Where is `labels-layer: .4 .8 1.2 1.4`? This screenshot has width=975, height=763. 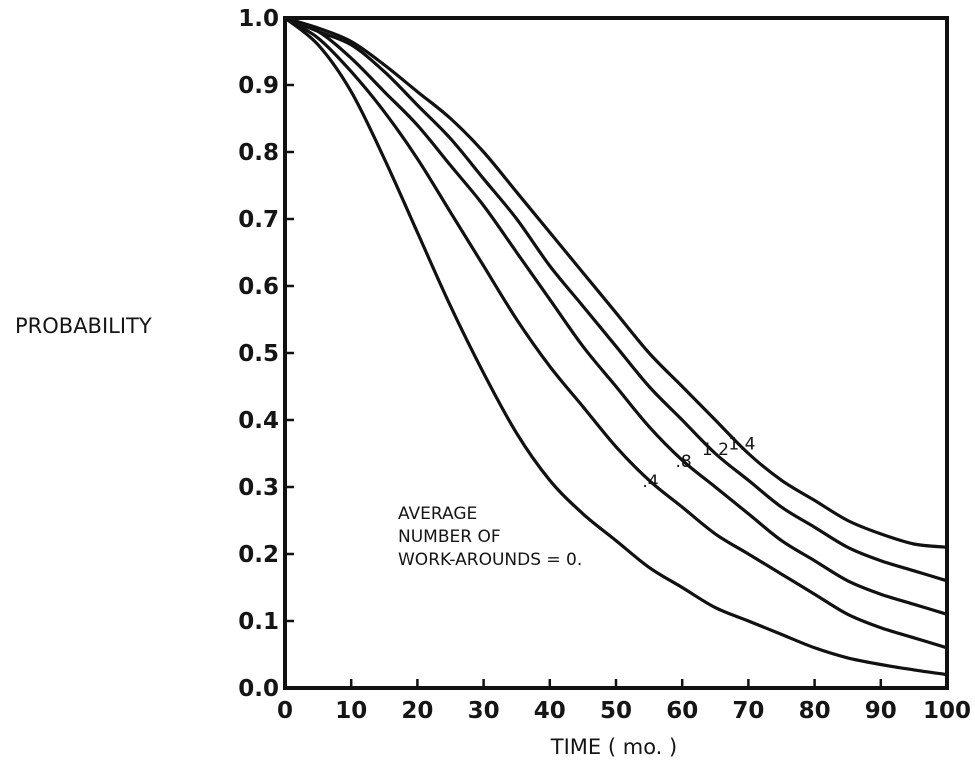 labels-layer: .4 .8 1.2 1.4 is located at coordinates (698, 464).